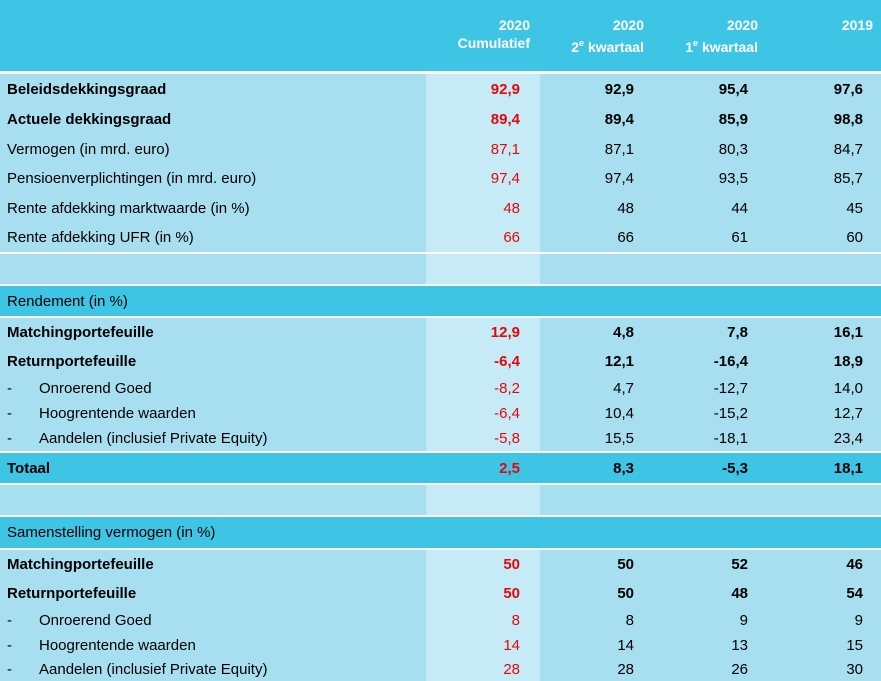 The width and height of the screenshot is (881, 681). I want to click on cell-q1-text: 13, so click(739, 645).